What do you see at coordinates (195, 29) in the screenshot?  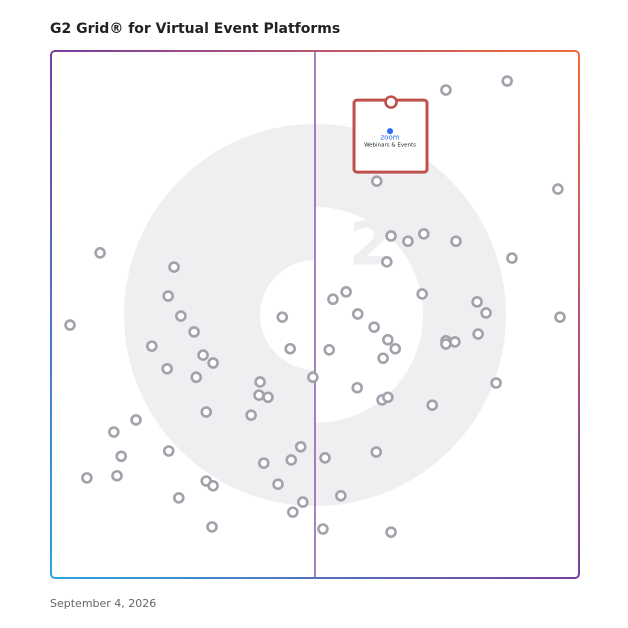 I see `chart-title: G2 Grid® for Virtual Event Platforms` at bounding box center [195, 29].